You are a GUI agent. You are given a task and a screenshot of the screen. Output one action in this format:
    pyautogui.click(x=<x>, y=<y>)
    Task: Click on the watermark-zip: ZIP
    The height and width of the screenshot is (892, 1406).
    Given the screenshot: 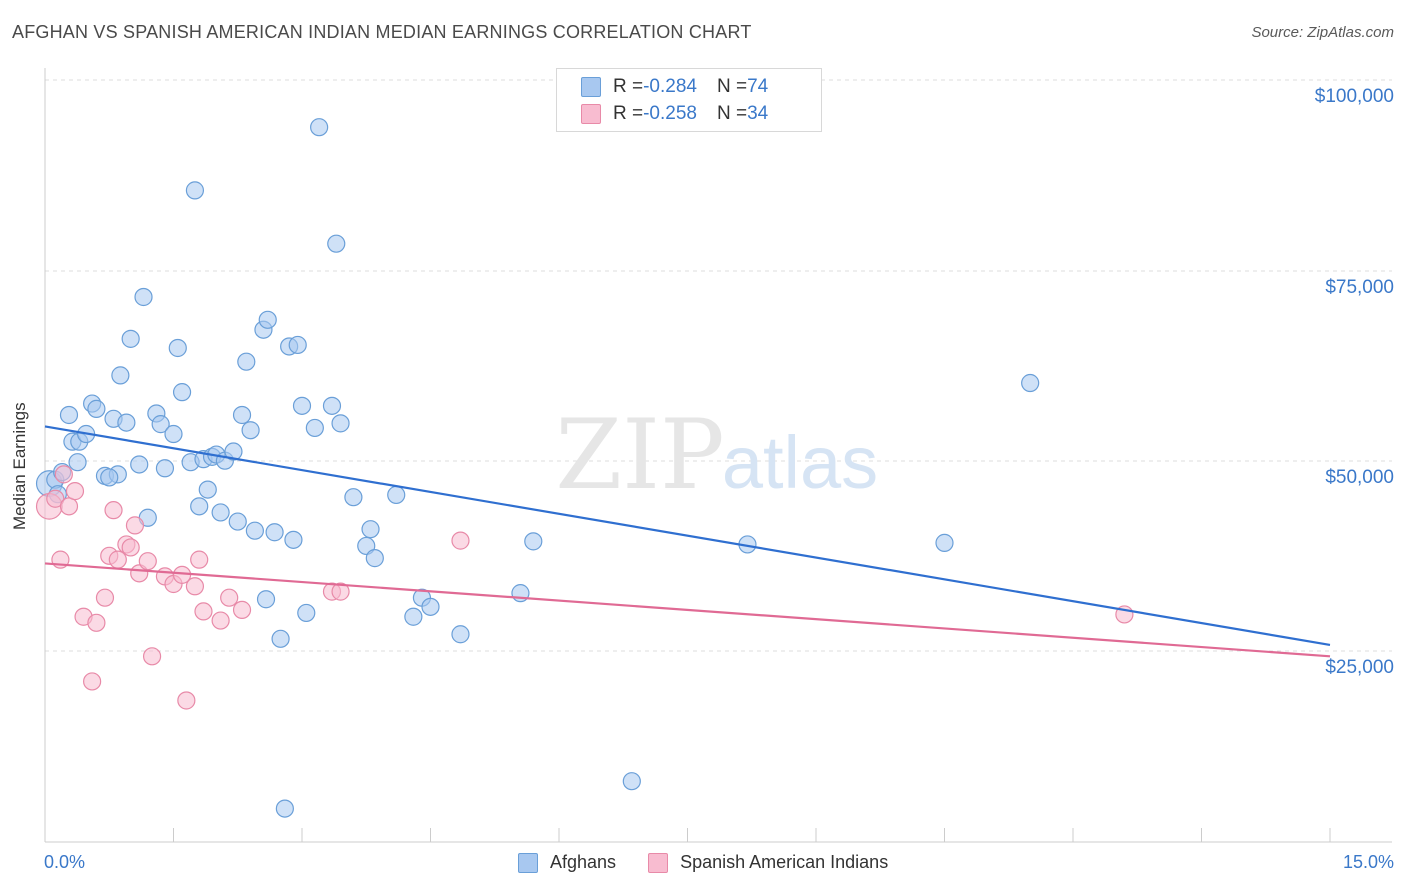 What is the action you would take?
    pyautogui.click(x=639, y=455)
    